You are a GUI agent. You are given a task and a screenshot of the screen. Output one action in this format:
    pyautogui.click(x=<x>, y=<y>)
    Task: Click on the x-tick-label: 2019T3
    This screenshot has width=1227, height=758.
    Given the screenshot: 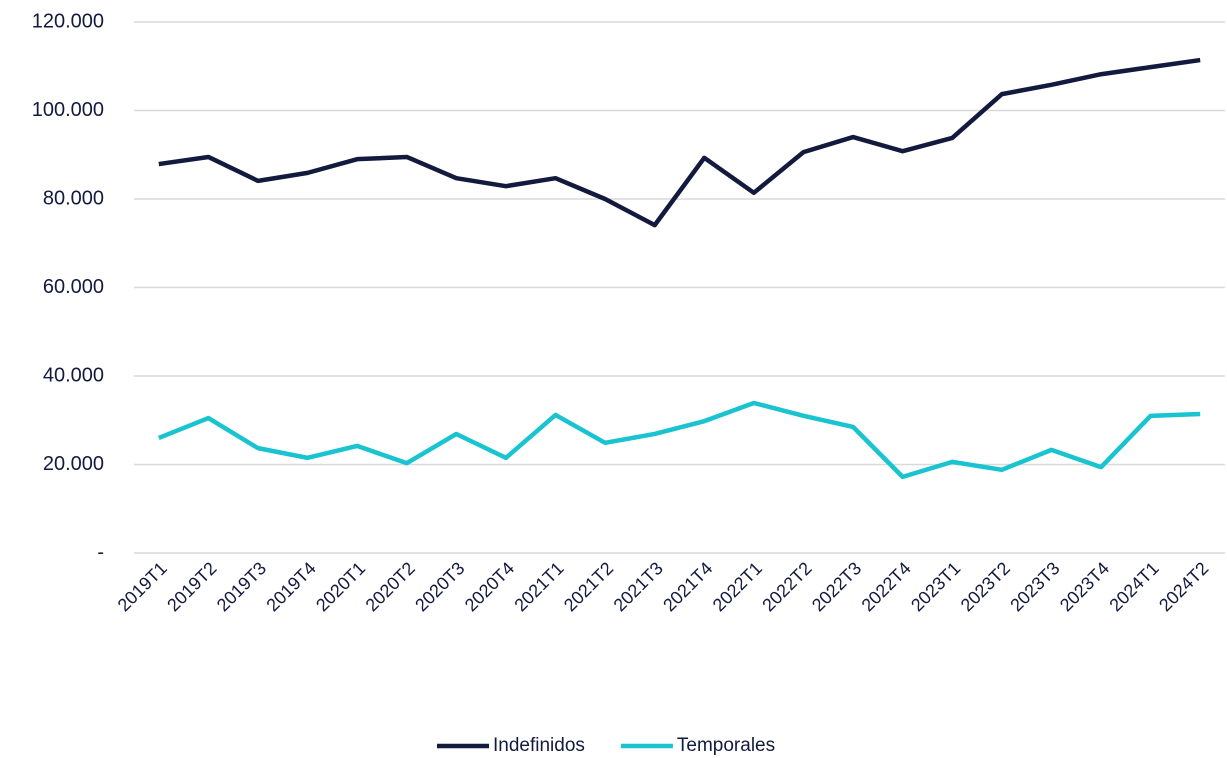 What is the action you would take?
    pyautogui.click(x=241, y=586)
    